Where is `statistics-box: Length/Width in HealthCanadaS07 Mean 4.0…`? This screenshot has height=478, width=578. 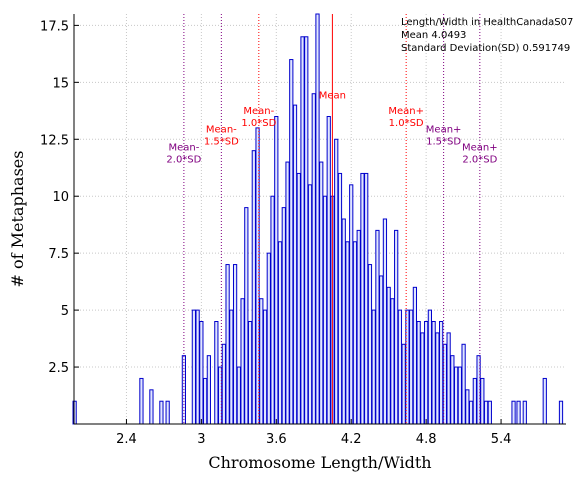
statistics-box: Length/Width in HealthCanadaS07 Mean 4.0… is located at coordinates (487, 35).